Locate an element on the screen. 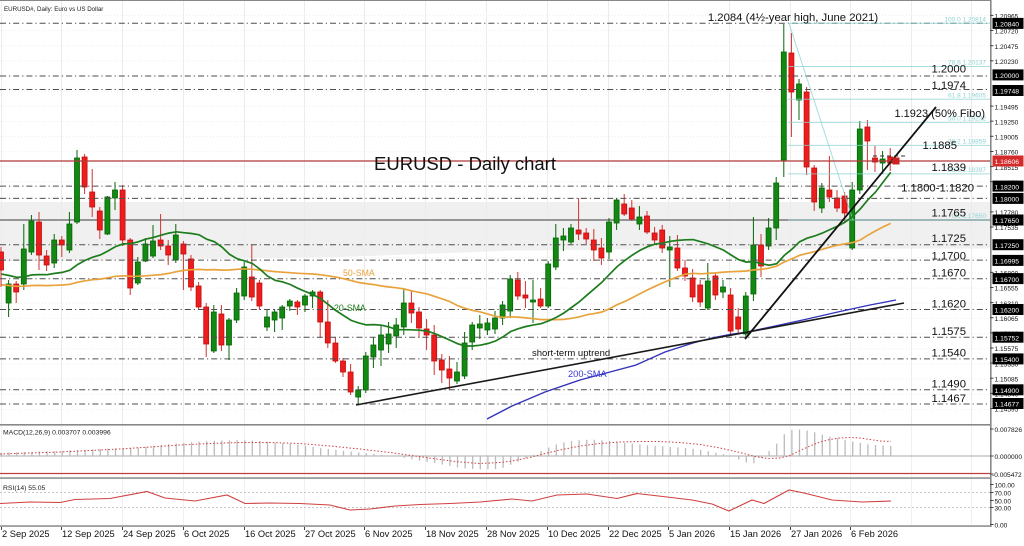  svg-text: 1.1575 is located at coordinates (948, 332).